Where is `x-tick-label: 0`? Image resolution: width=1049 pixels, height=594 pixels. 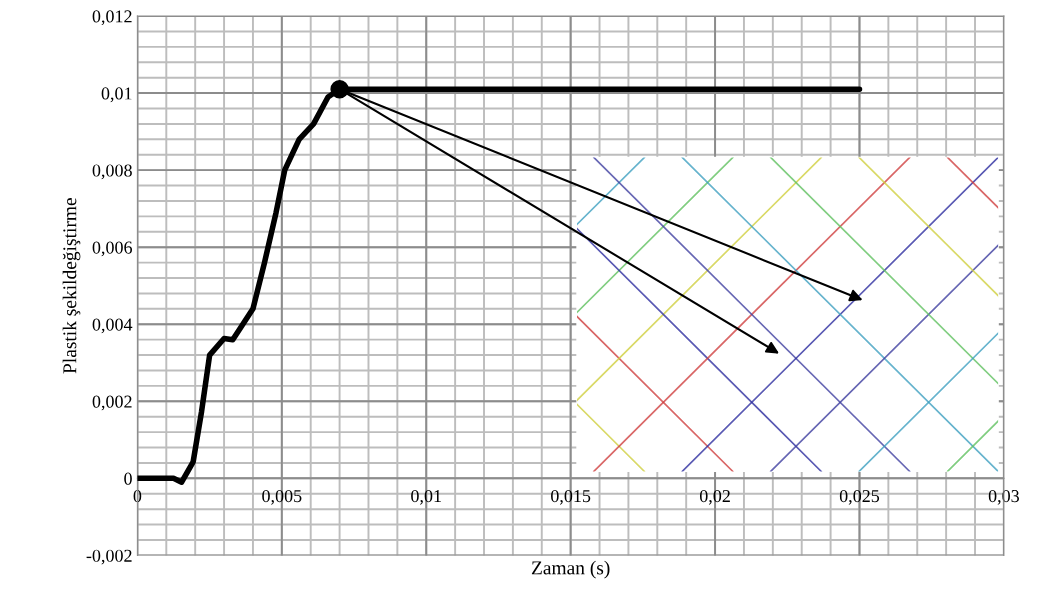
x-tick-label: 0 is located at coordinates (137, 496).